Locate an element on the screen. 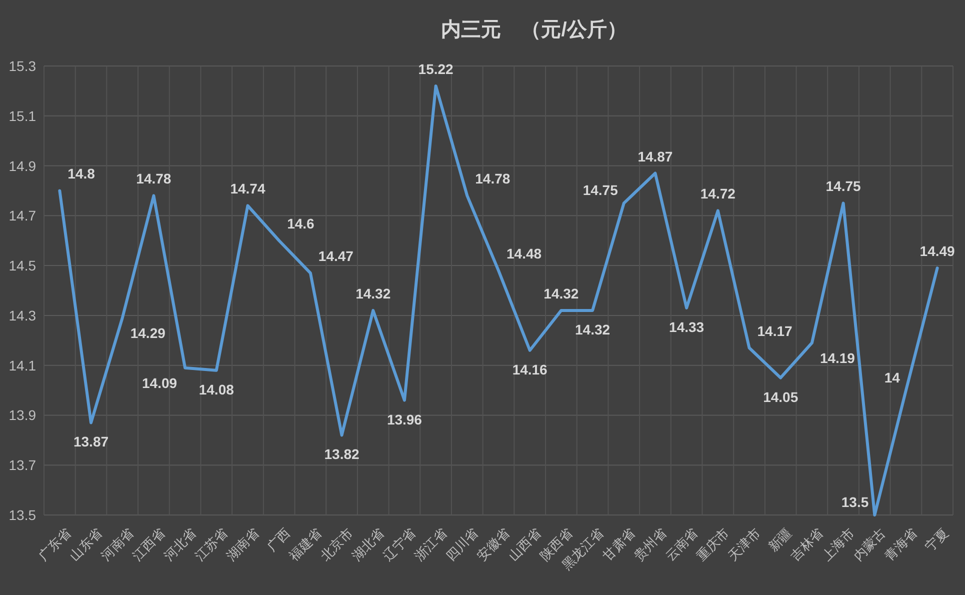  data-label: 14.08 is located at coordinates (216, 389).